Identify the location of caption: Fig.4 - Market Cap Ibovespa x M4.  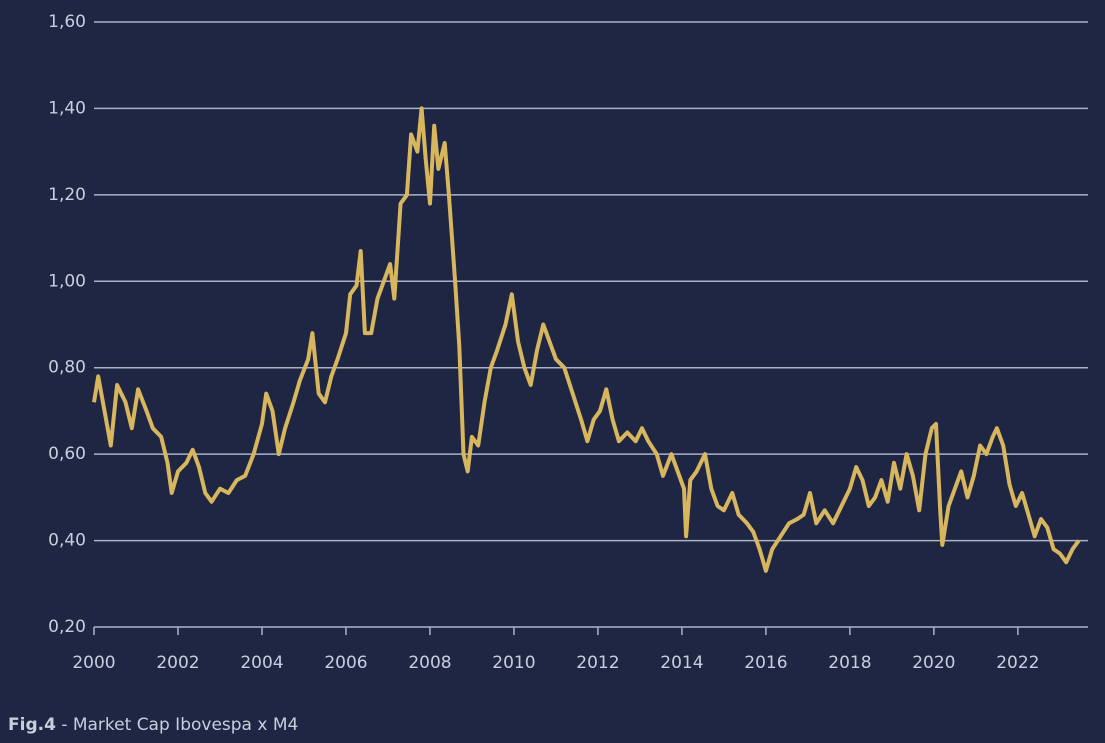
(153, 725).